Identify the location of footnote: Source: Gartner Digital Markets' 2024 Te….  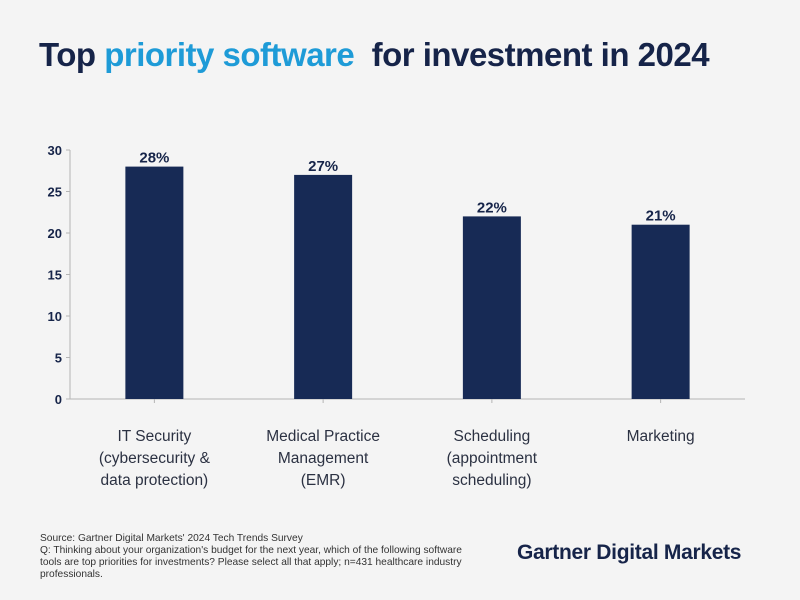
(260, 557).